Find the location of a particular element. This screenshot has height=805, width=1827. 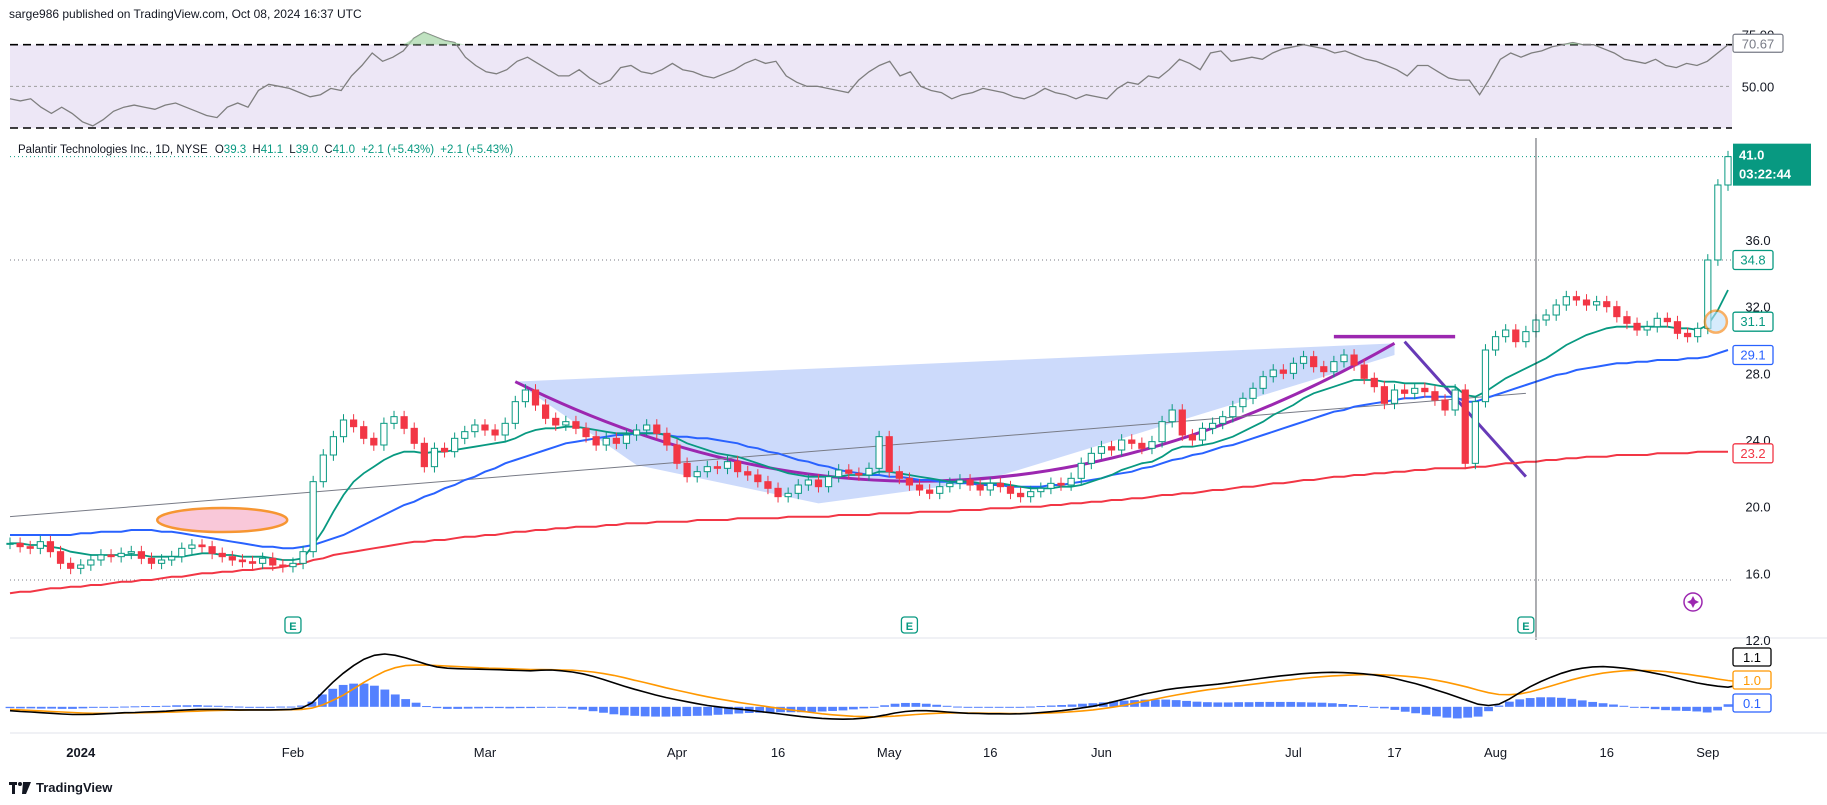

price-label-text: 34.8 is located at coordinates (1752, 260).